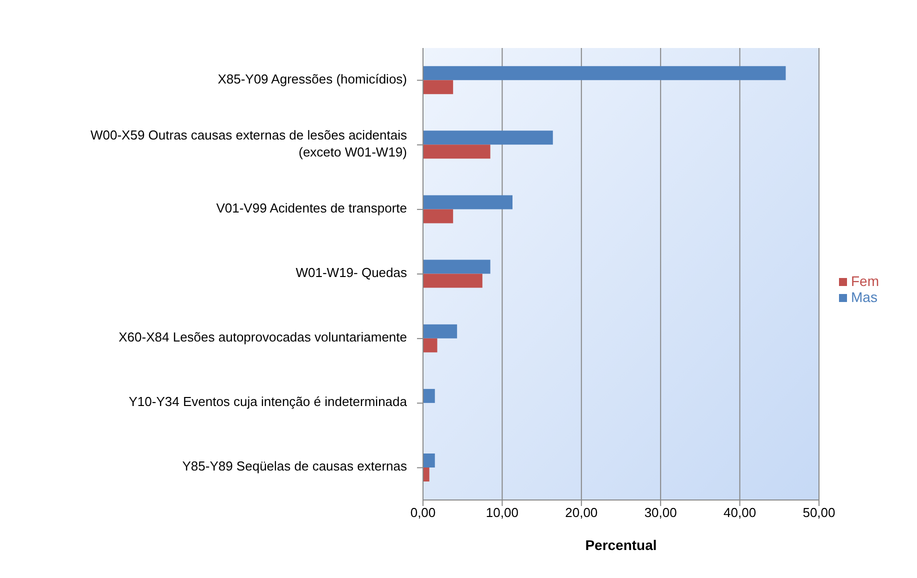  I want to click on y-tick-label: X85-Y09 Agressões (homicídios), so click(312, 79).